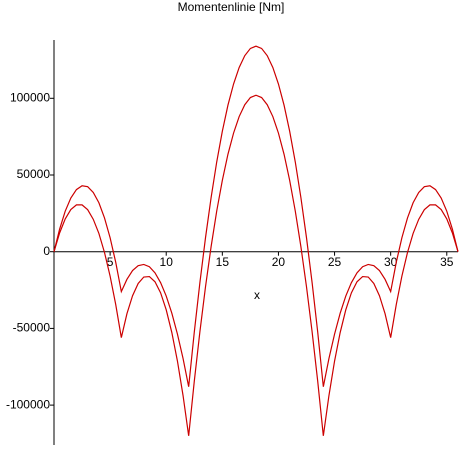 Image resolution: width=464 pixels, height=464 pixels. I want to click on x-tick-label: 20, so click(279, 262).